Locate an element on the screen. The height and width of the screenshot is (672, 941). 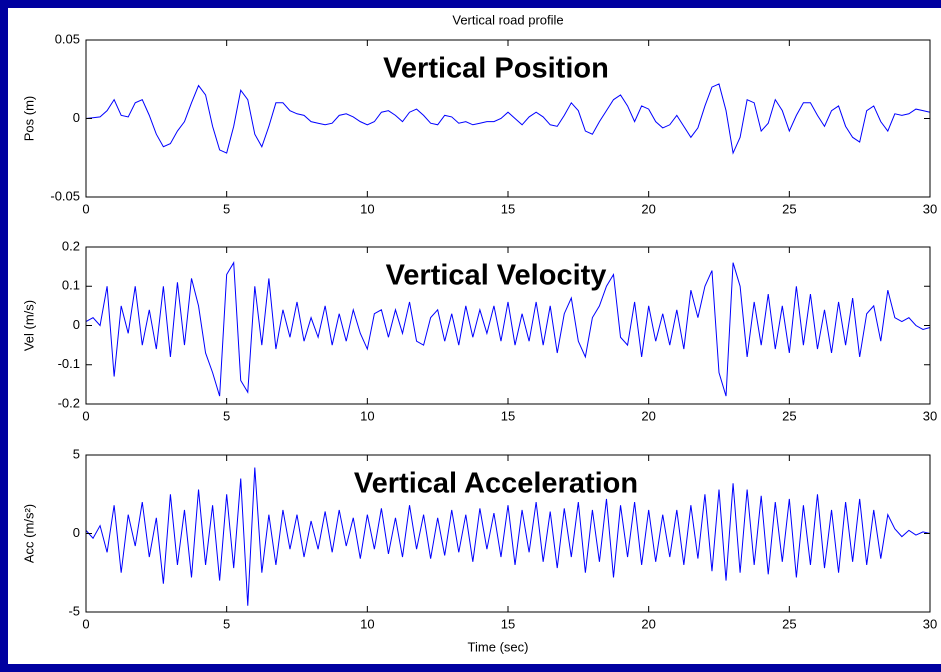
y-tick-label: -0.05 is located at coordinates (65, 195).